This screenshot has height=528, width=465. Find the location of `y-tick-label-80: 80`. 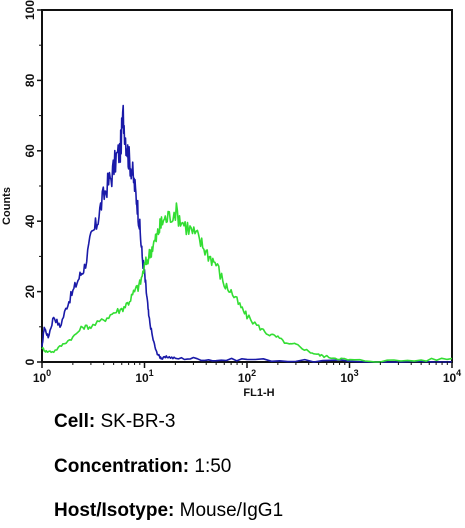

y-tick-label-80: 80 is located at coordinates (30, 80).